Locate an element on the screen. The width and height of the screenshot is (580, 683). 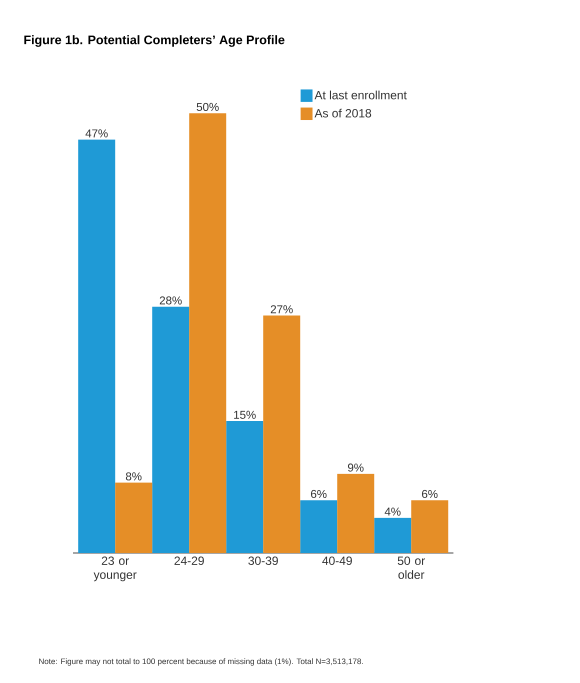
data-label: 9% is located at coordinates (356, 468).